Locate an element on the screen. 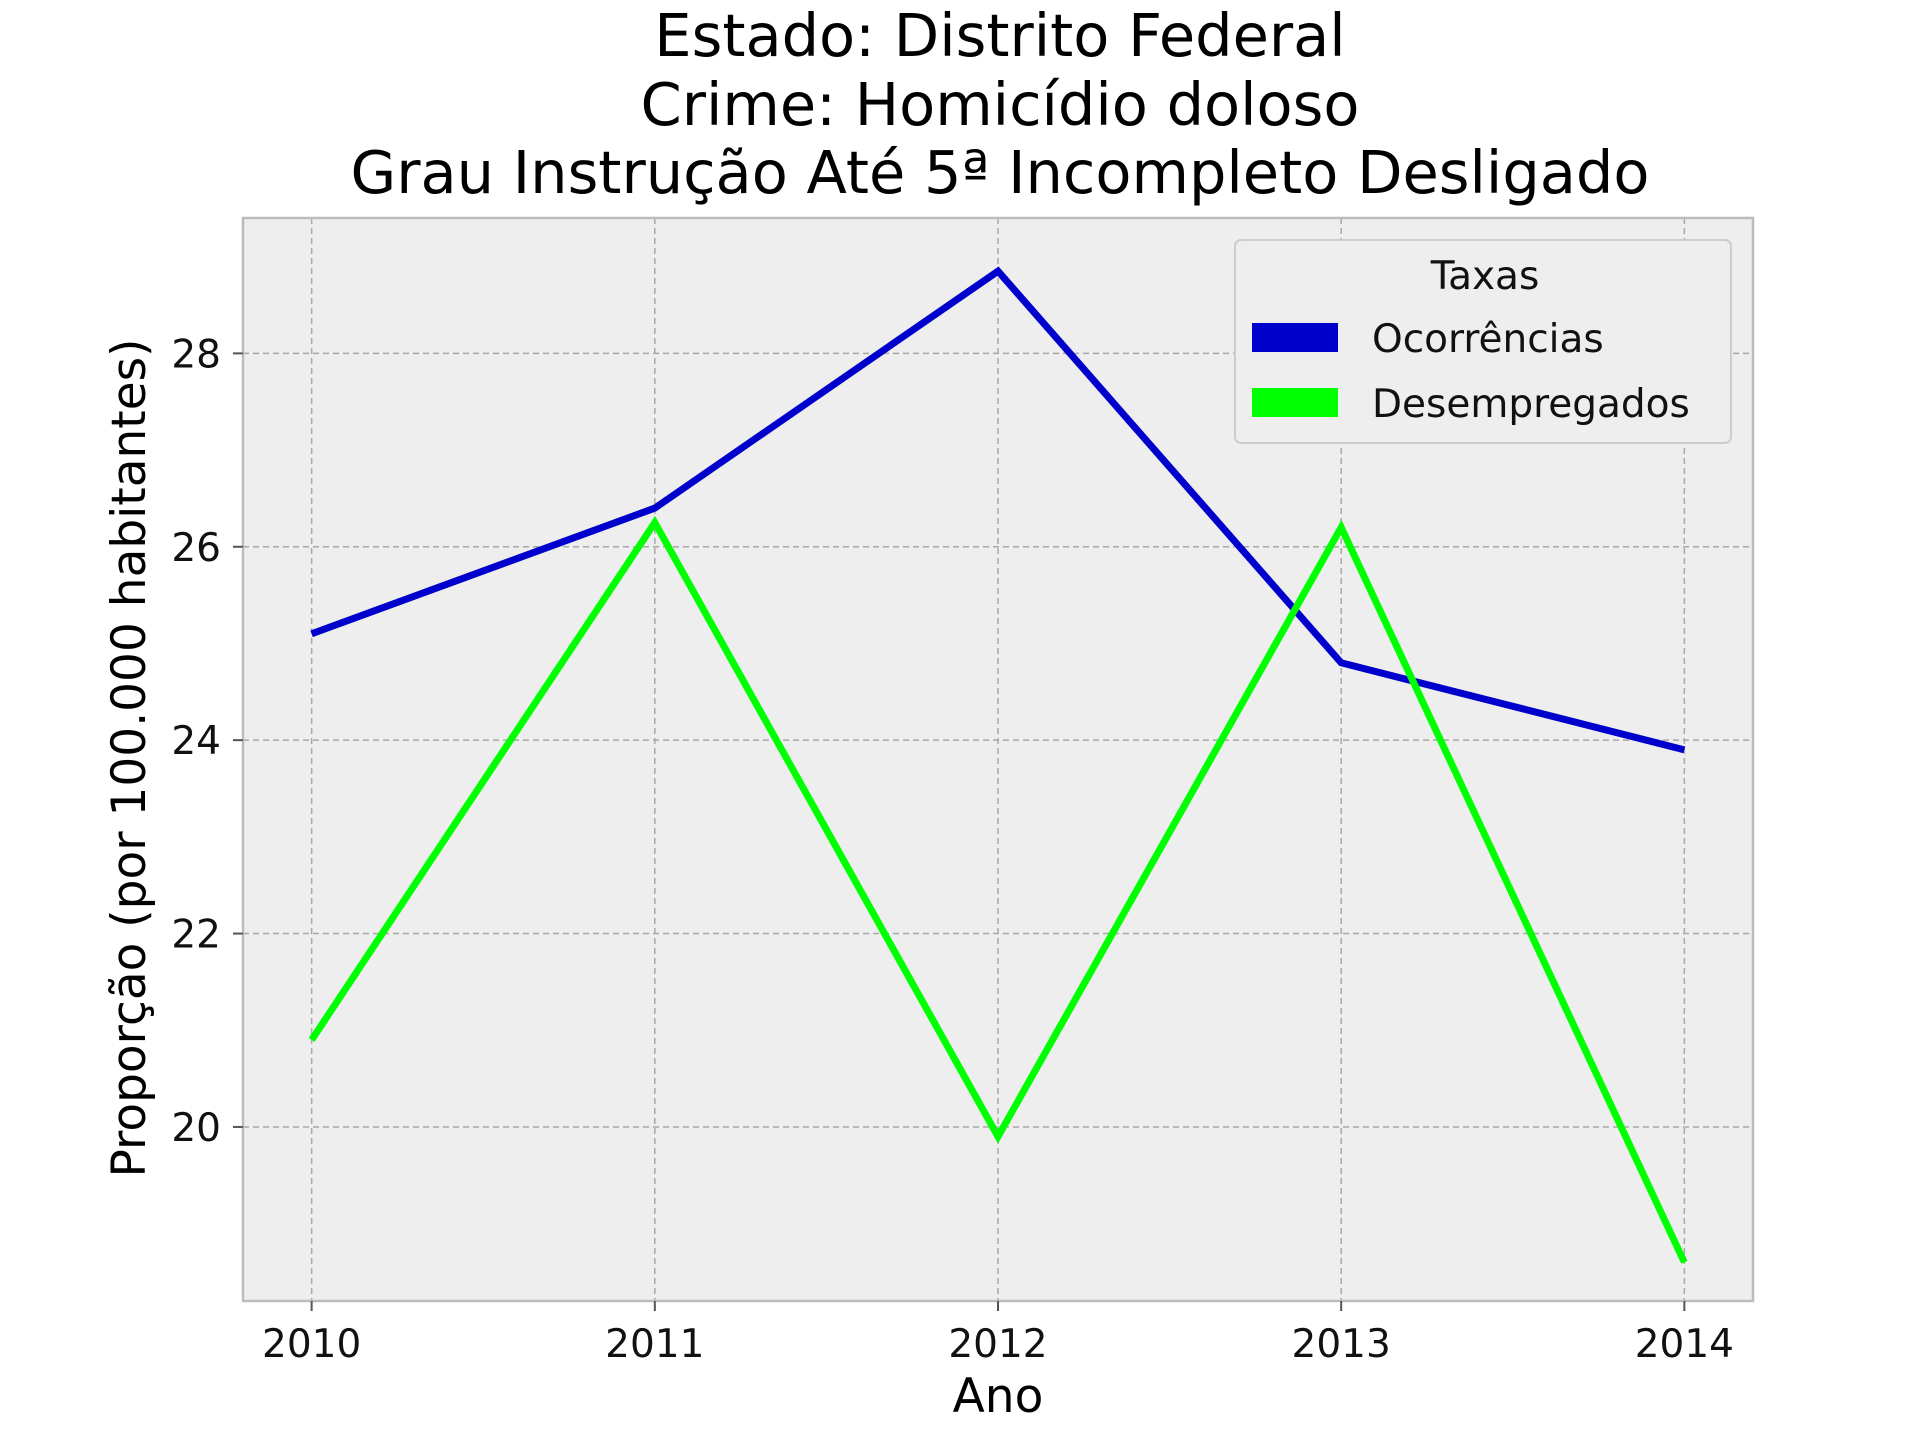 Image resolution: width=1920 pixels, height=1440 pixels. x-tick-label: 2014 is located at coordinates (1684, 1344).